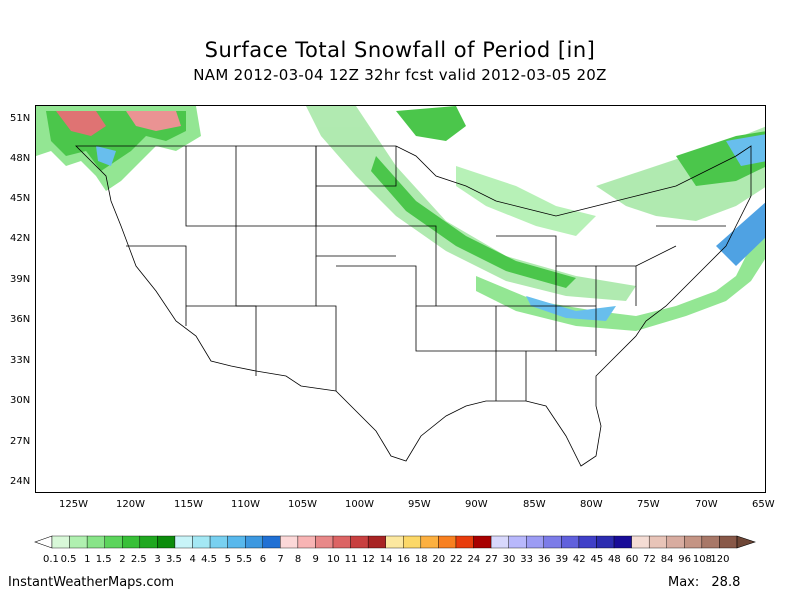 The image size is (800, 600). Describe the element at coordinates (20, 481) in the screenshot. I see `lat-label: 24N` at that location.